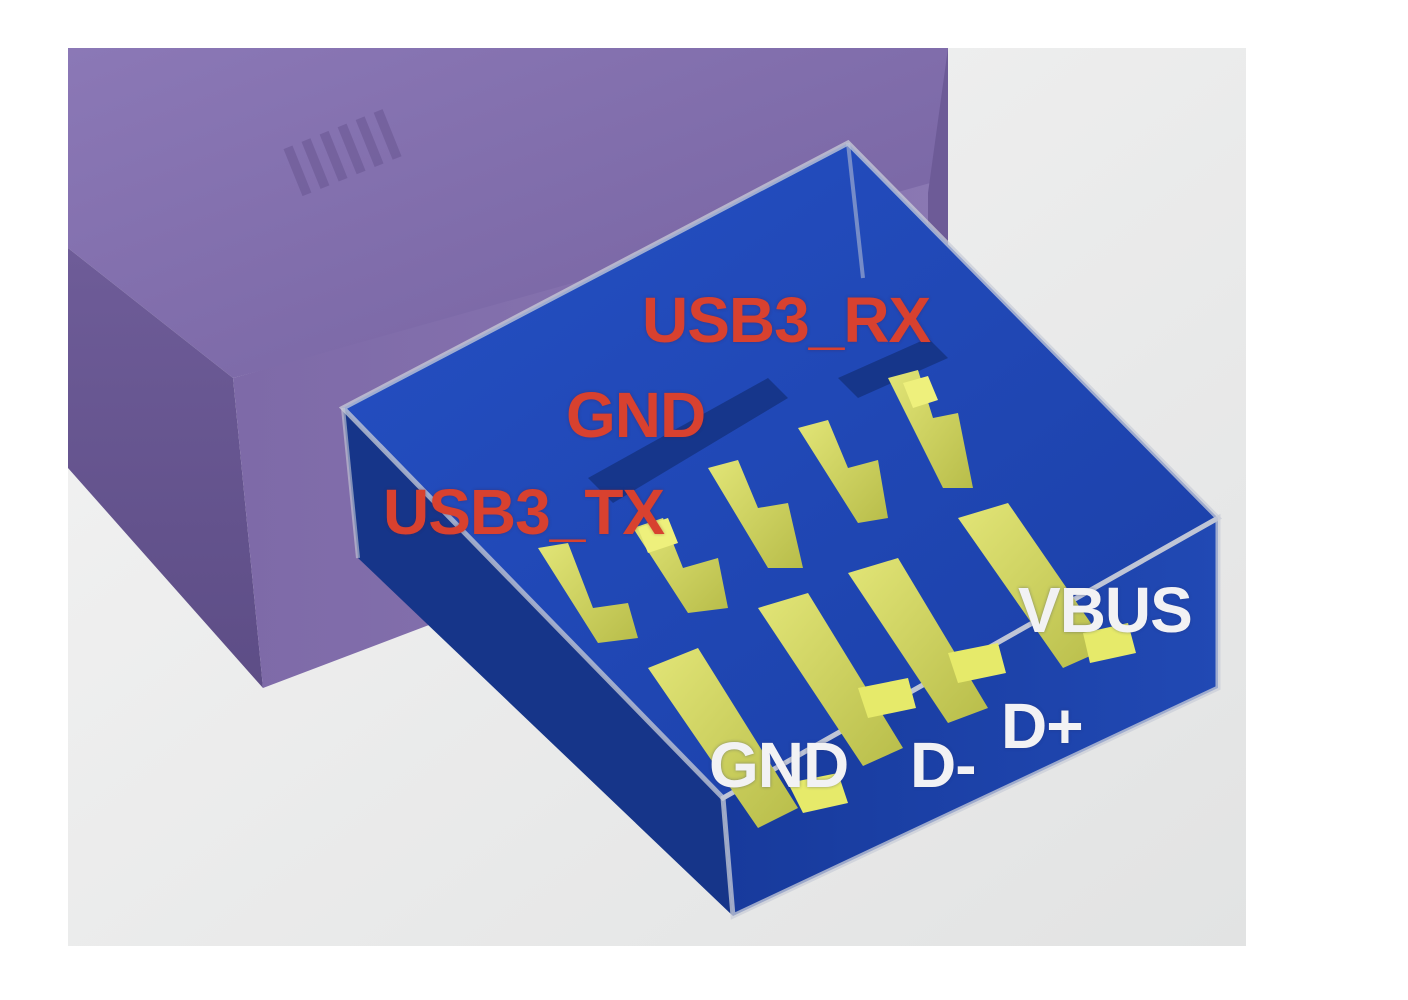  What do you see at coordinates (524, 512) in the screenshot?
I see `label-usb3-tx: USB3_TX` at bounding box center [524, 512].